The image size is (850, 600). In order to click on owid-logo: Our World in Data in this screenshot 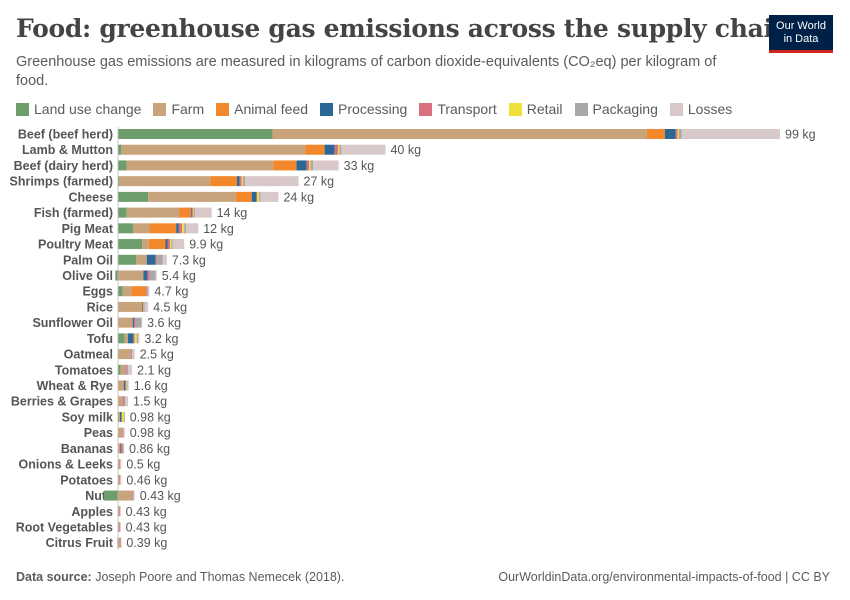, I will do `click(801, 34)`.